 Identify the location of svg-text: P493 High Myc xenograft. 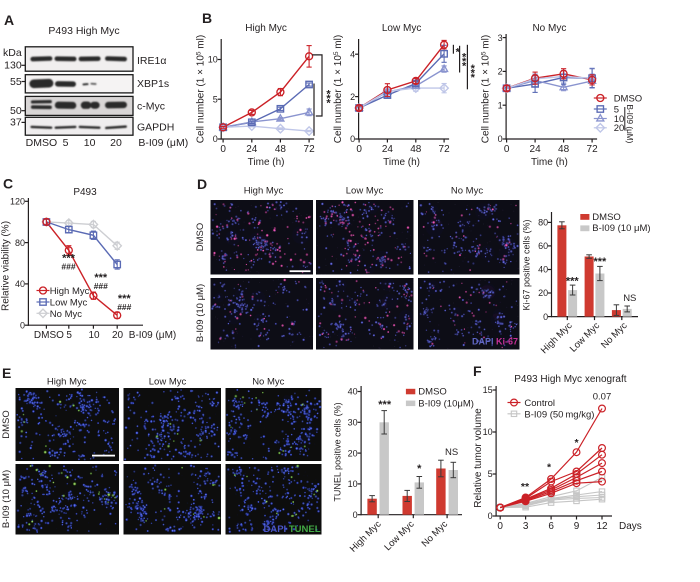
(570, 379).